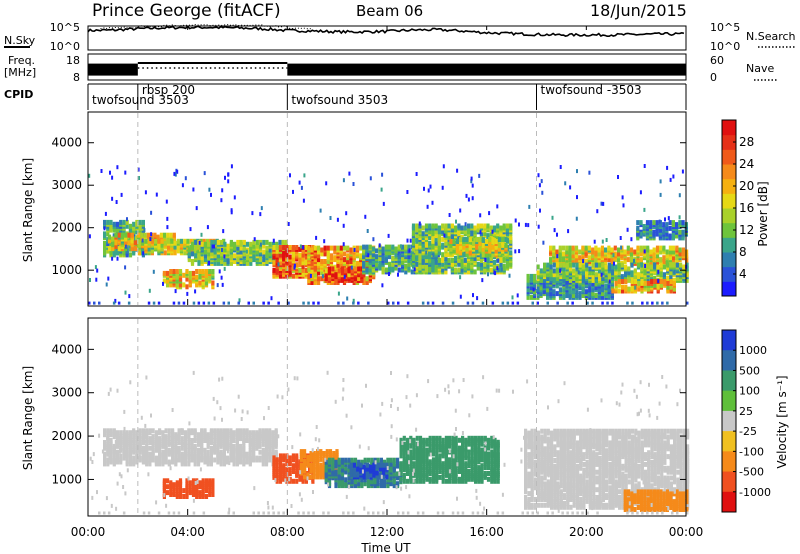 This screenshot has height=554, width=800. I want to click on freq-panel: Freq. [MHz] 18 8 60 0 Nave, so click(391, 68).